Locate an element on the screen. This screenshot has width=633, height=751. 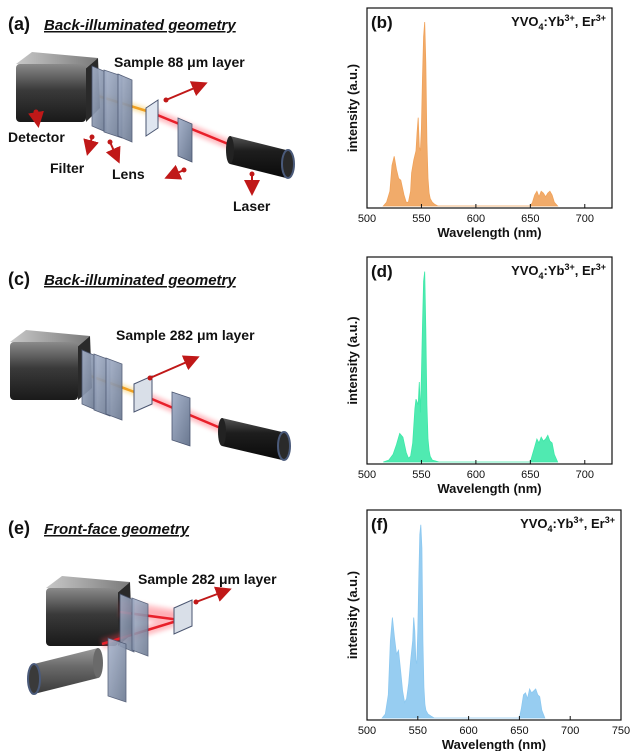
x-tick-label-f-750: 750 is located at coordinates (621, 731).